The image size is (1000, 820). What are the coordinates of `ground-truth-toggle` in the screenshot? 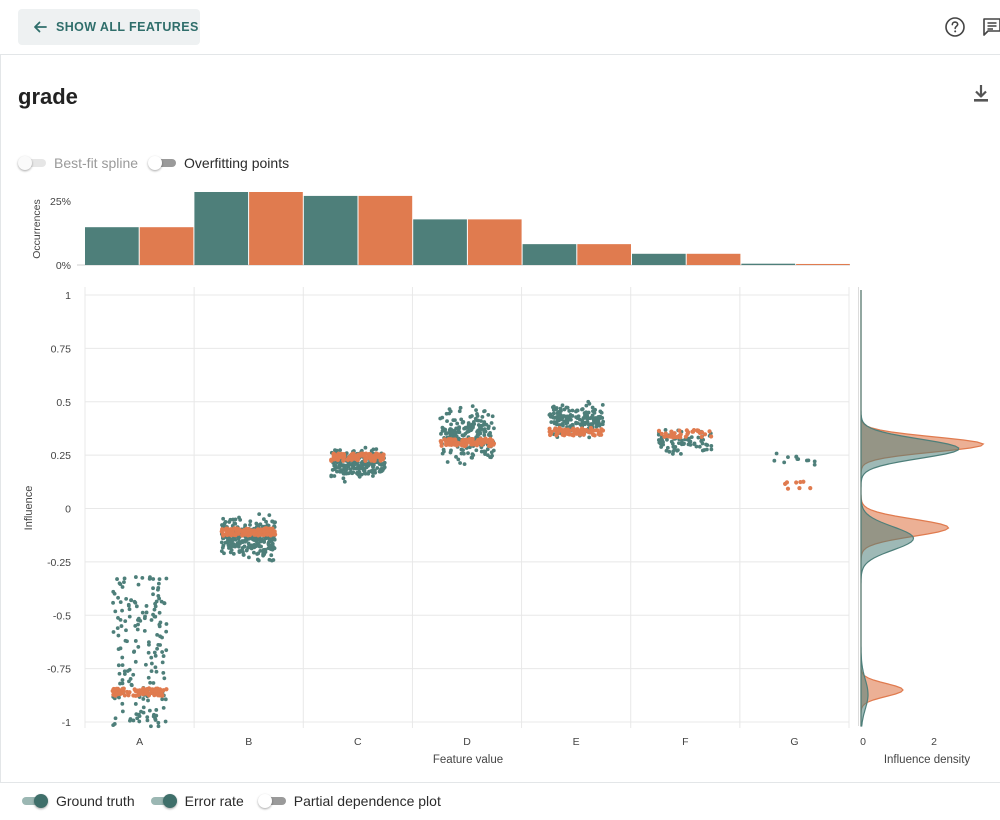 It's located at (35, 801).